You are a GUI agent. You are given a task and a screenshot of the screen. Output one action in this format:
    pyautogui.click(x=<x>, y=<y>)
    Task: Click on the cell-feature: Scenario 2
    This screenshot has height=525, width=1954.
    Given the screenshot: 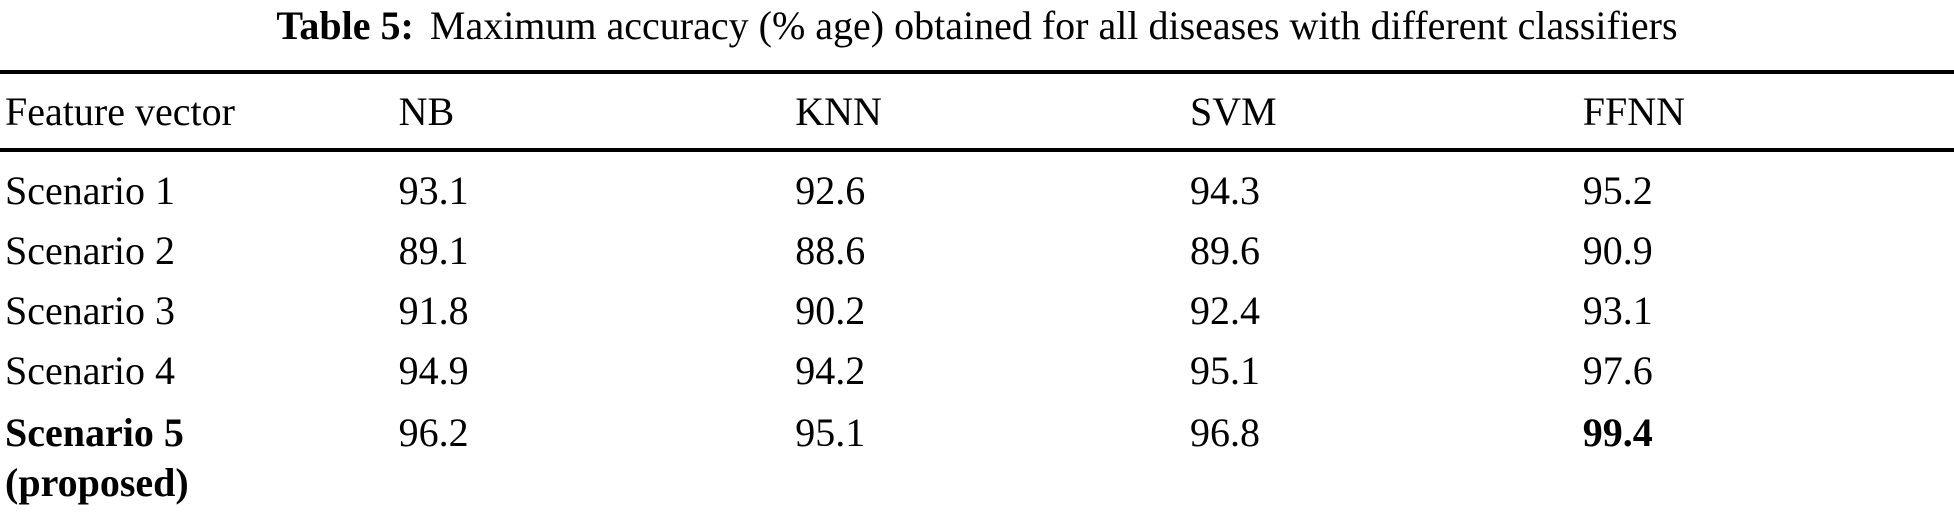 What is the action you would take?
    pyautogui.click(x=90, y=250)
    